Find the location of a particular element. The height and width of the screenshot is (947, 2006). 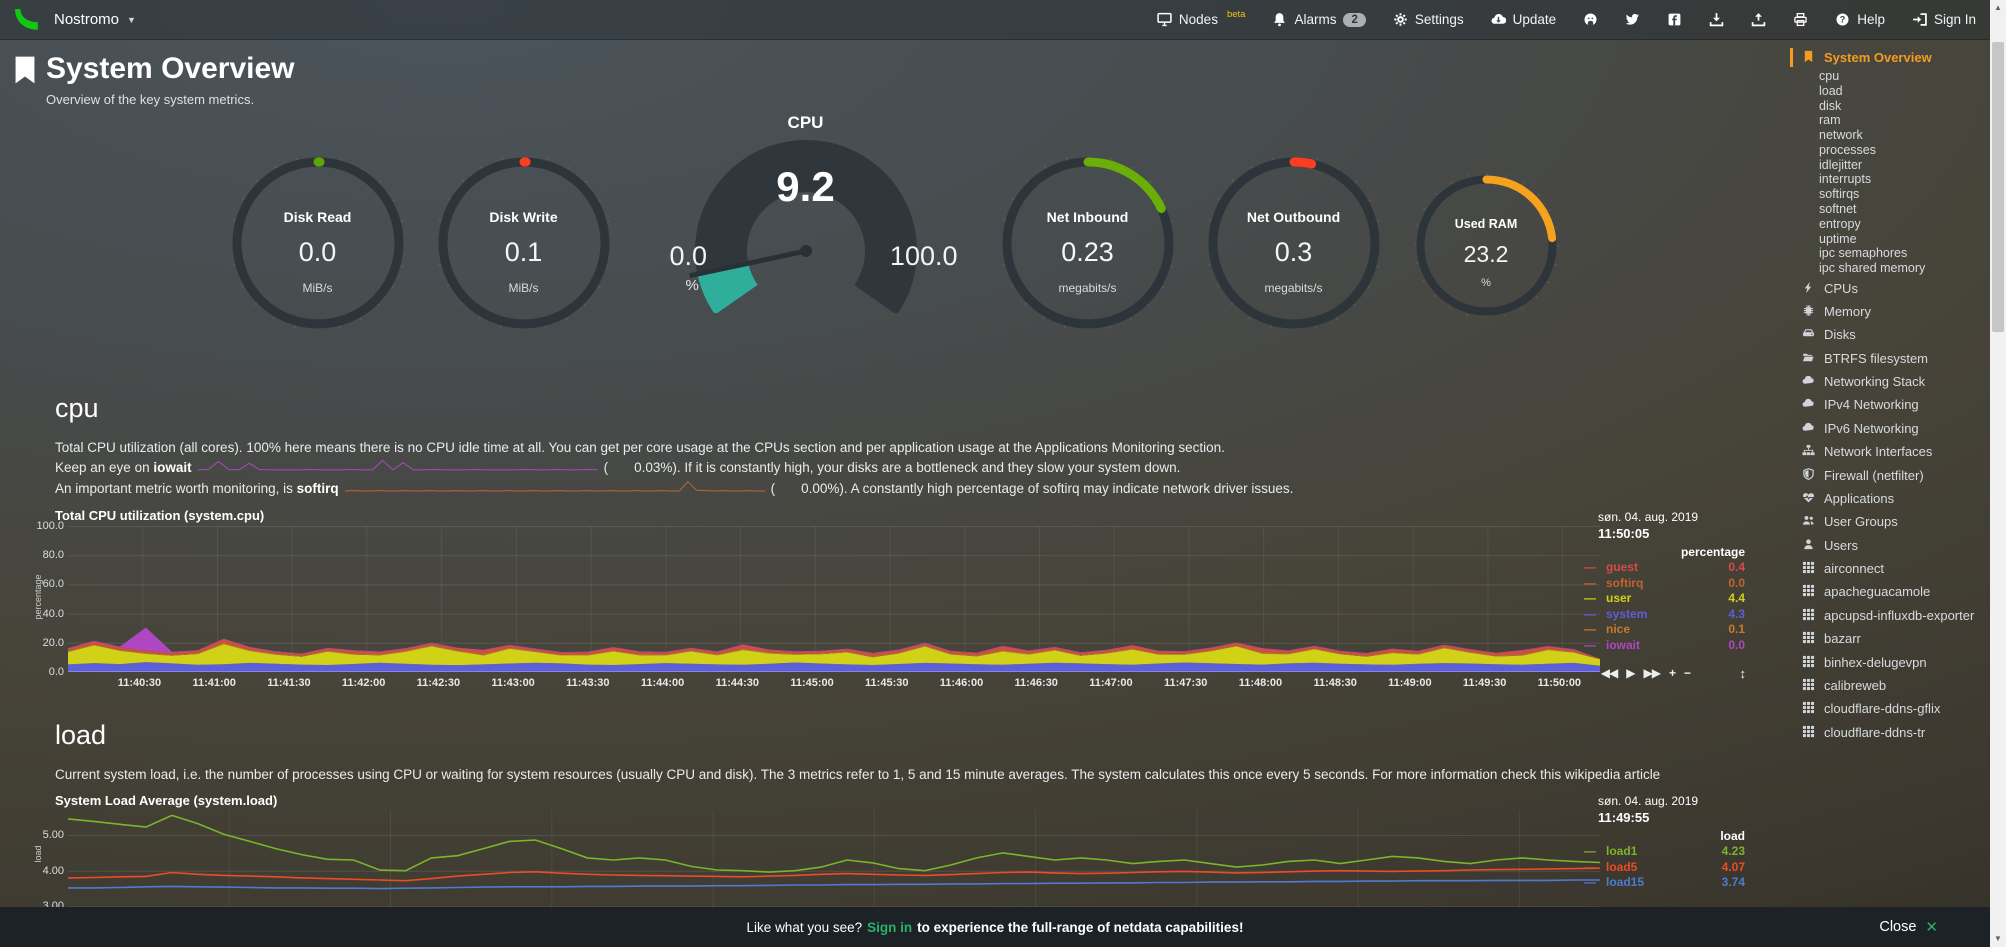

legend-row-guest: — guest 0.4 is located at coordinates (1666, 568).